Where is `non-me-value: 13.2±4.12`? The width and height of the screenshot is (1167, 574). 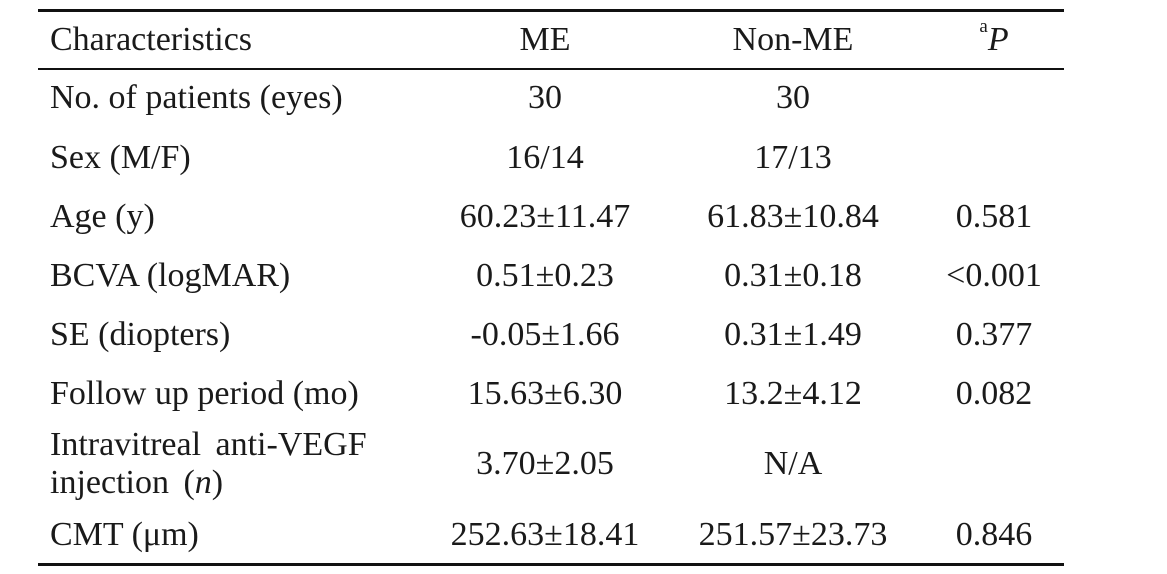
non-me-value: 13.2±4.12 is located at coordinates (793, 393).